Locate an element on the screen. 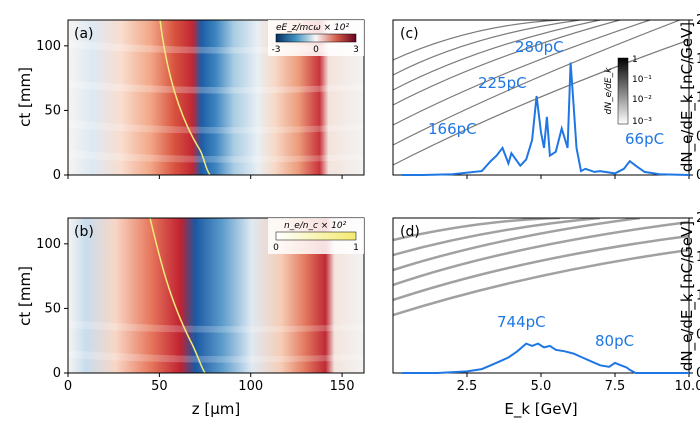 The height and width of the screenshot is (428, 700). colorbar-a-title: eE_z/mcω × 10² is located at coordinates (312, 28).